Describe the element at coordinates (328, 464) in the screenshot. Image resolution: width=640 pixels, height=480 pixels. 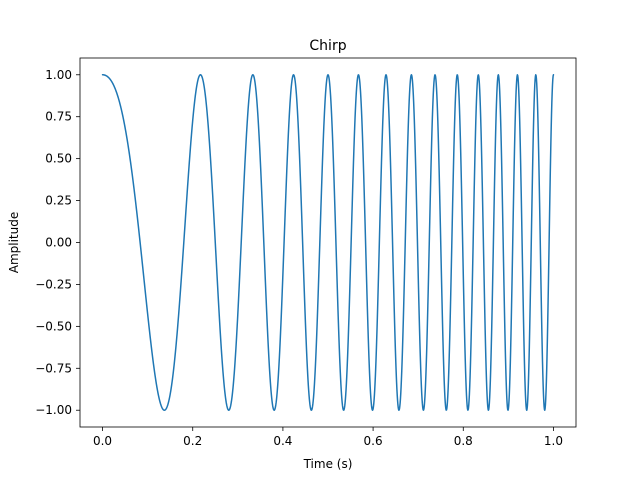
I see `x-axis-label: Time (s)` at that location.